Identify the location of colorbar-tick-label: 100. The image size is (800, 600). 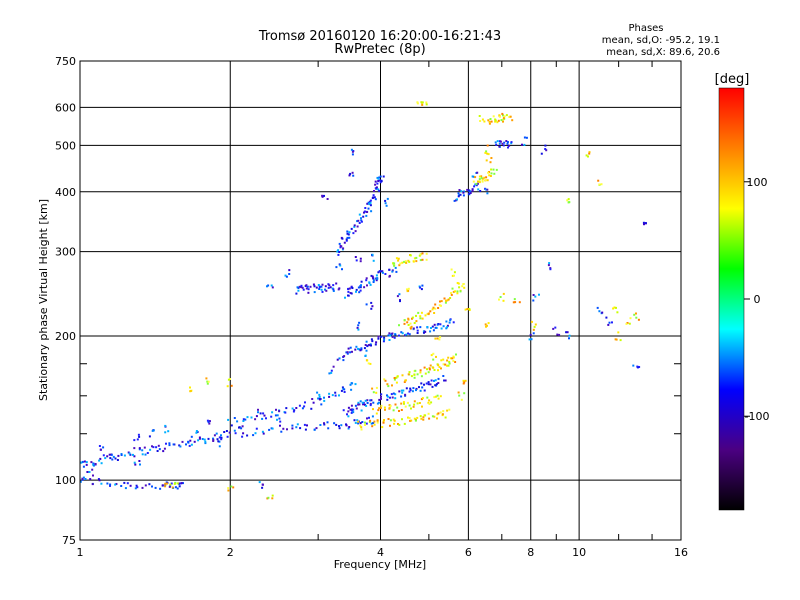
(757, 182).